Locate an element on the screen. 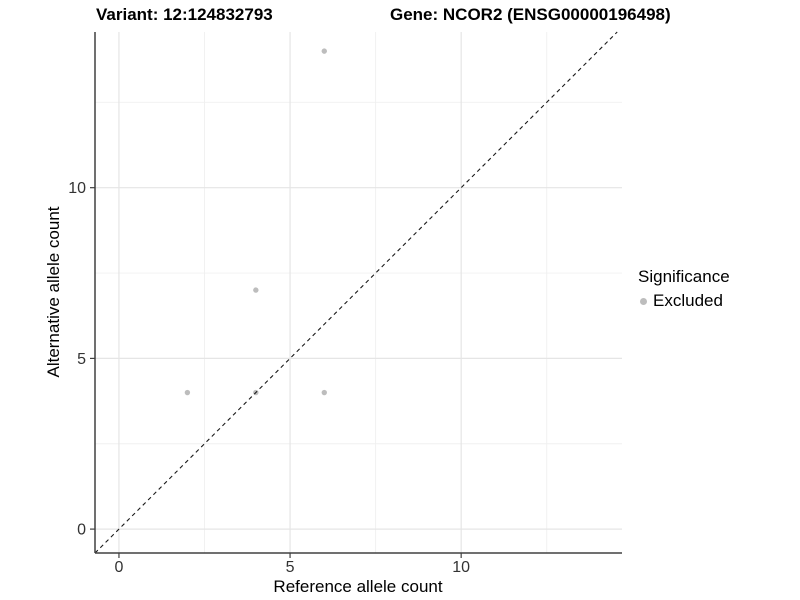 This screenshot has width=800, height=600. legend-item-excluded: Excluded is located at coordinates (684, 301).